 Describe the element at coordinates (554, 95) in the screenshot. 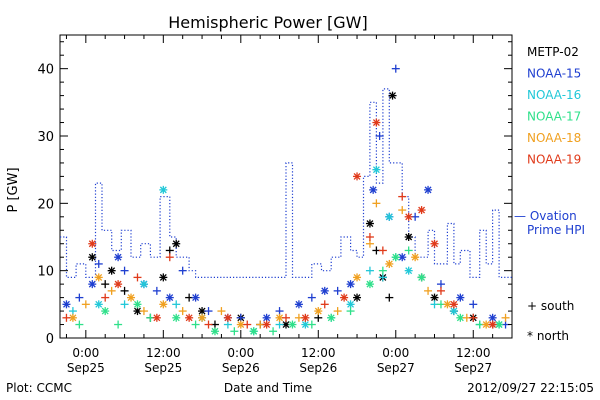

I see `legend-item-noaa-16: NOAA-16` at that location.